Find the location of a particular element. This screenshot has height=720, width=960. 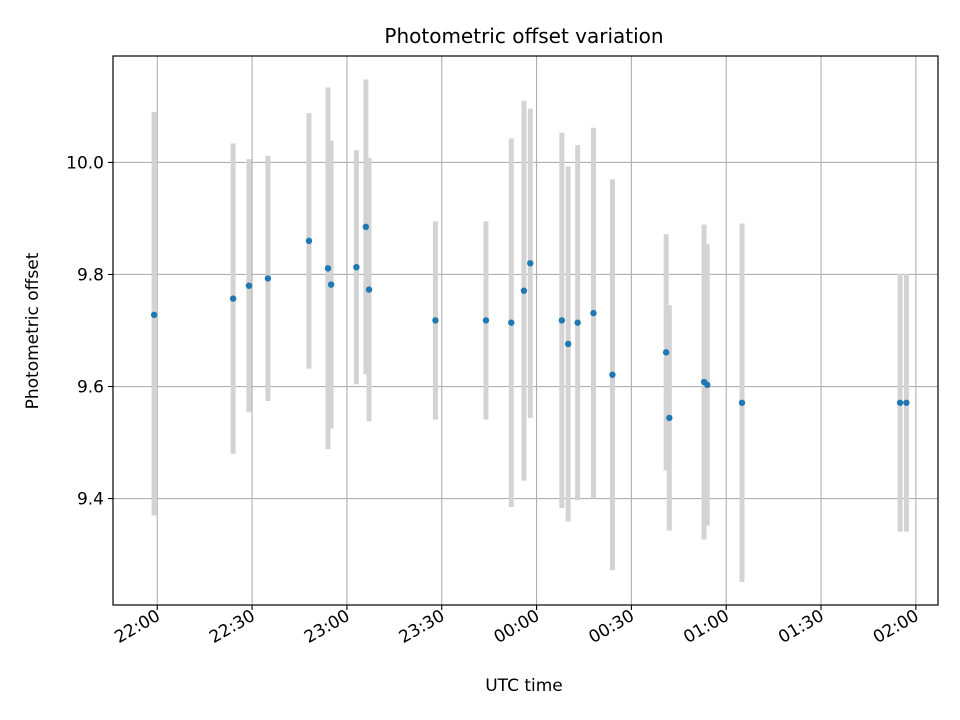

x-axis-label: UTC time is located at coordinates (524, 686).